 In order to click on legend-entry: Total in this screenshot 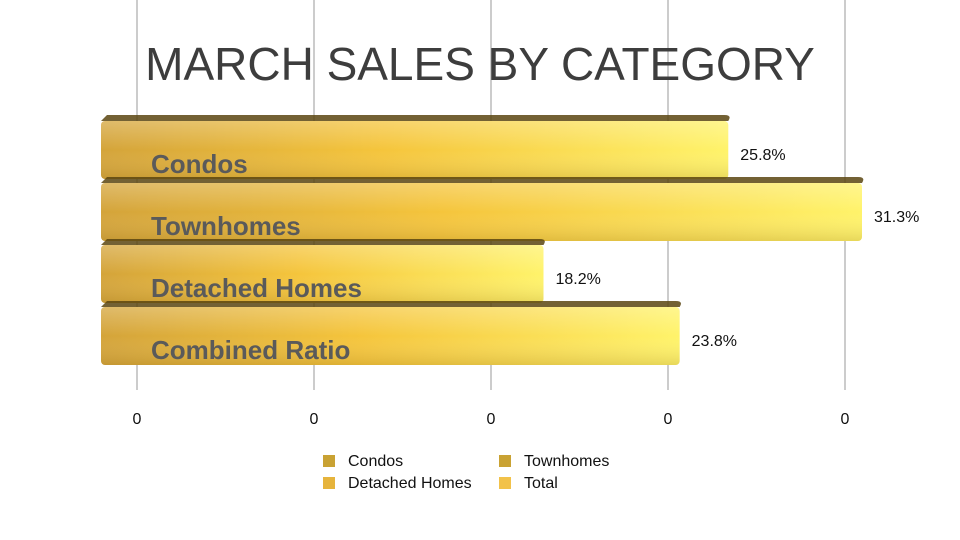, I will do `click(528, 483)`.